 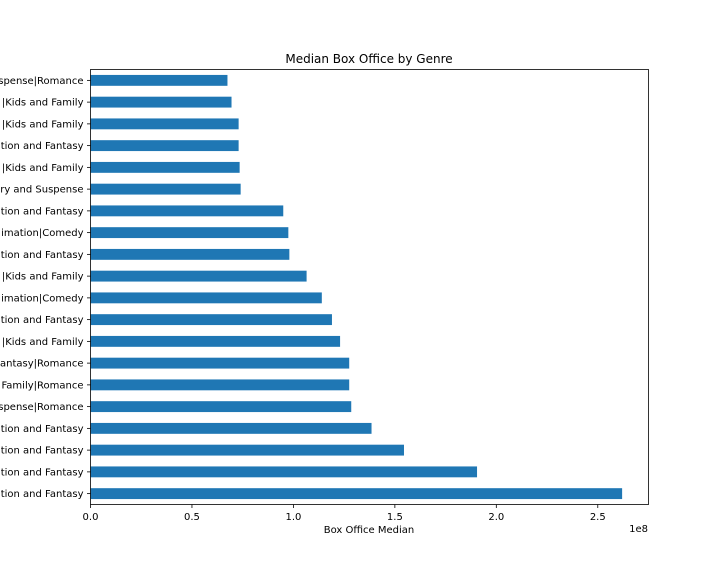 I want to click on x-tick-label: 2.5, so click(x=598, y=517).